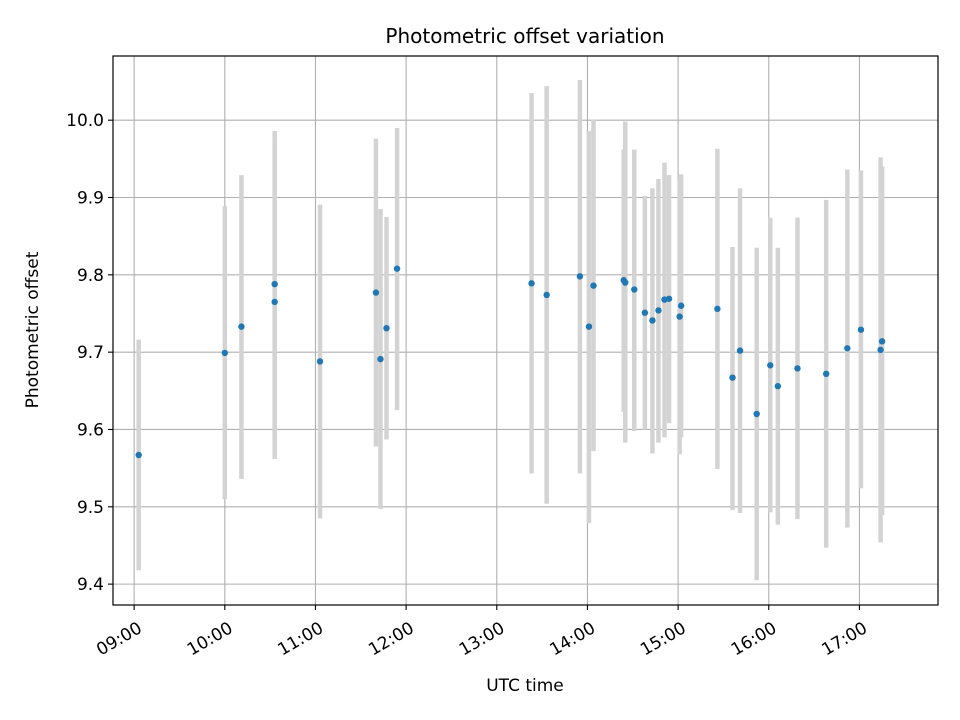 The image size is (960, 720). I want to click on y-tick-label: 9.4, so click(90, 585).